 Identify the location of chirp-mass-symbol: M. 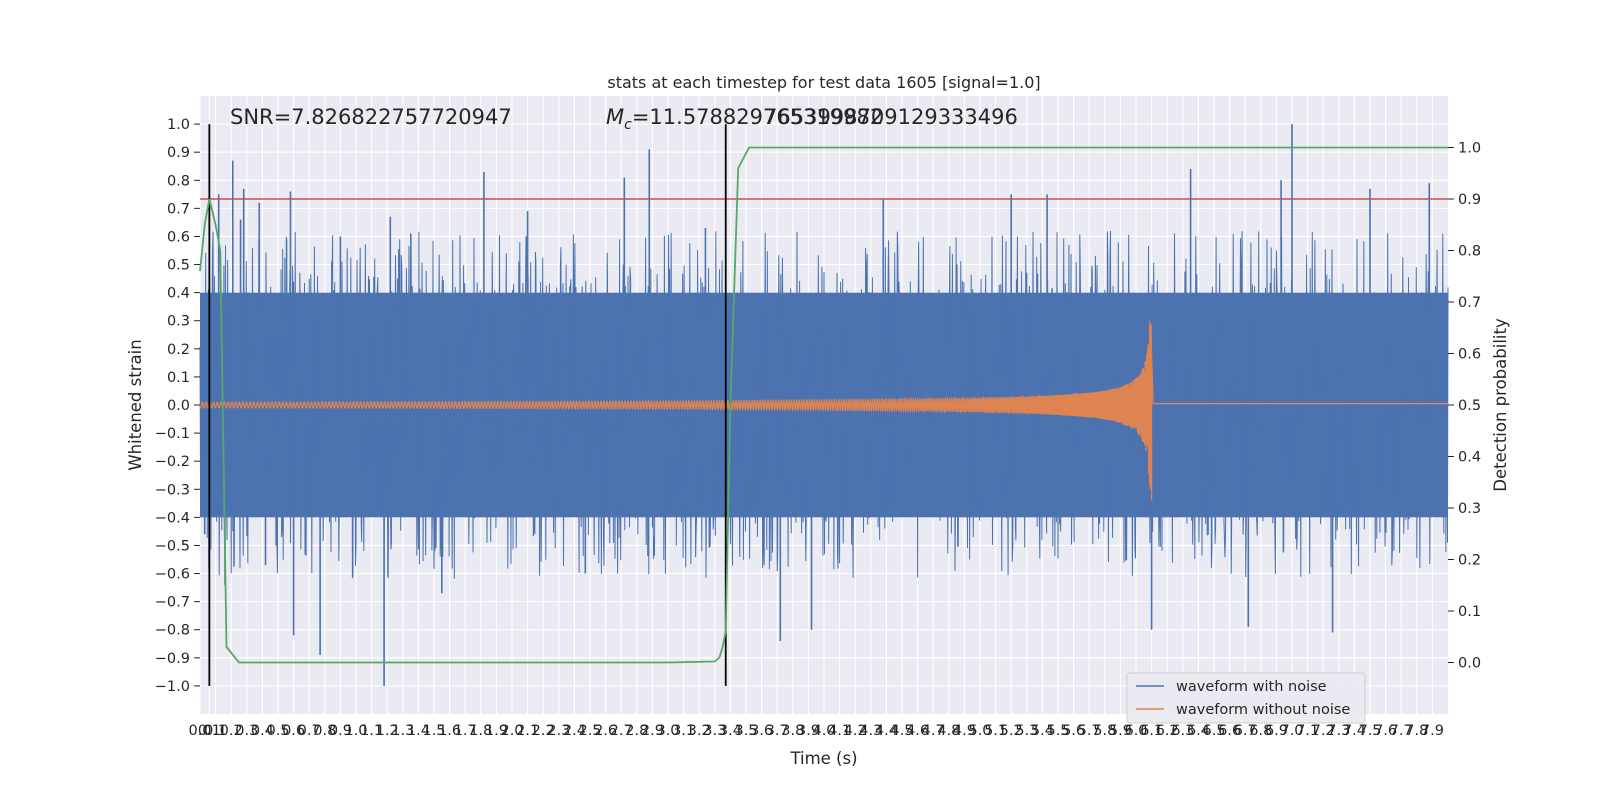
(615, 117).